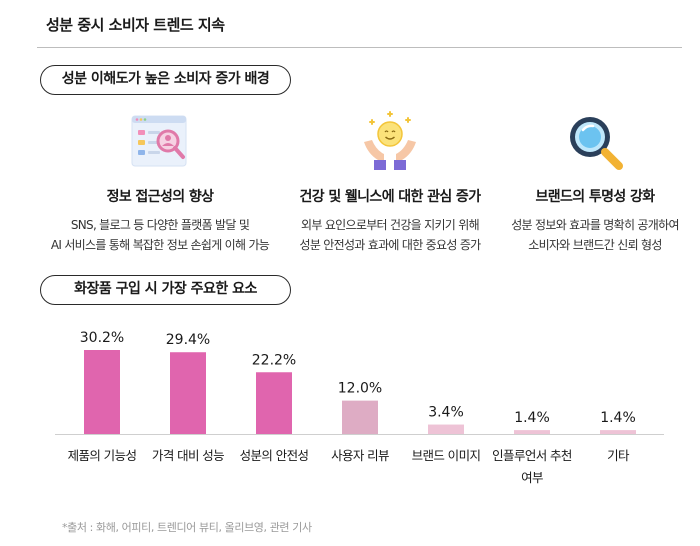  What do you see at coordinates (165, 80) in the screenshot?
I see `section-label-background: 성분 이해도가 높은 소비자 증가 배경` at bounding box center [165, 80].